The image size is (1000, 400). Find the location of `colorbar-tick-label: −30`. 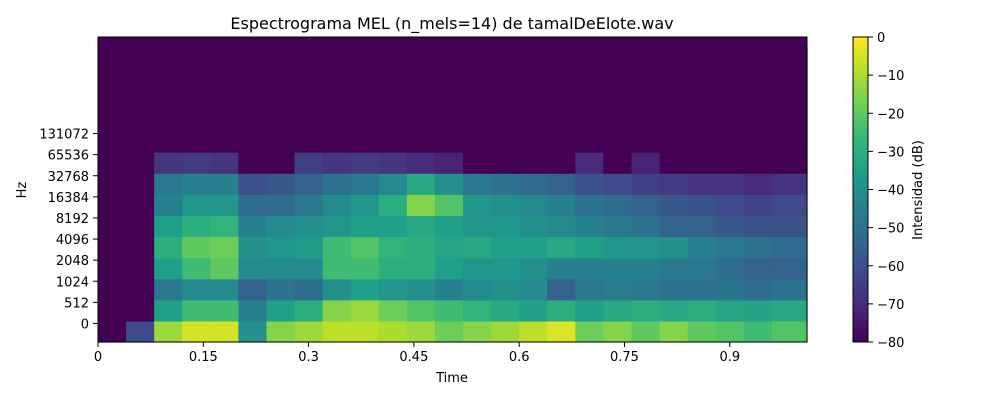

colorbar-tick-label: −30 is located at coordinates (890, 152).